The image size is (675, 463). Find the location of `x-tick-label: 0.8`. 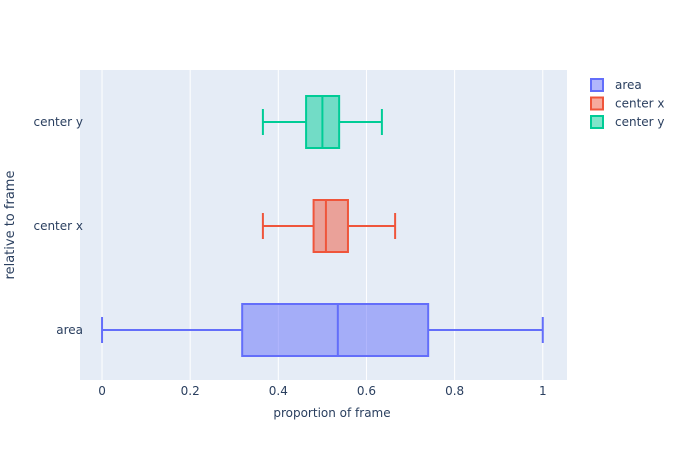

x-tick-label: 0.8 is located at coordinates (454, 391).